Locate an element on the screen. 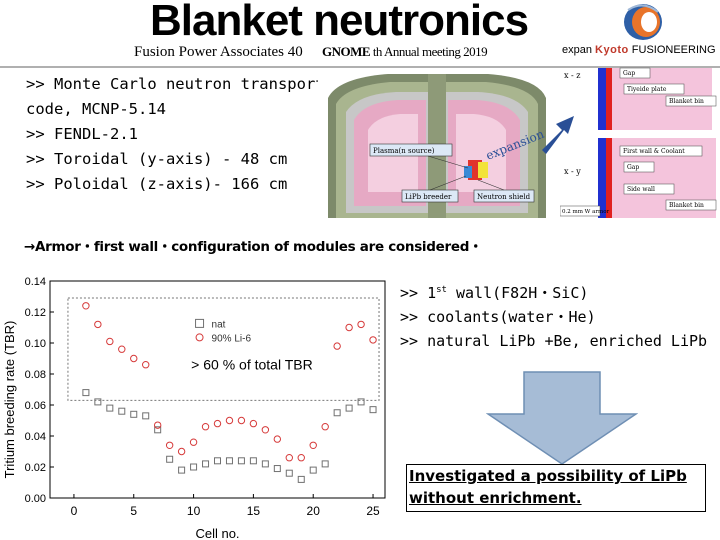  bullet-line: >> Toroidal (y-axis) - 48 cm is located at coordinates (157, 159).